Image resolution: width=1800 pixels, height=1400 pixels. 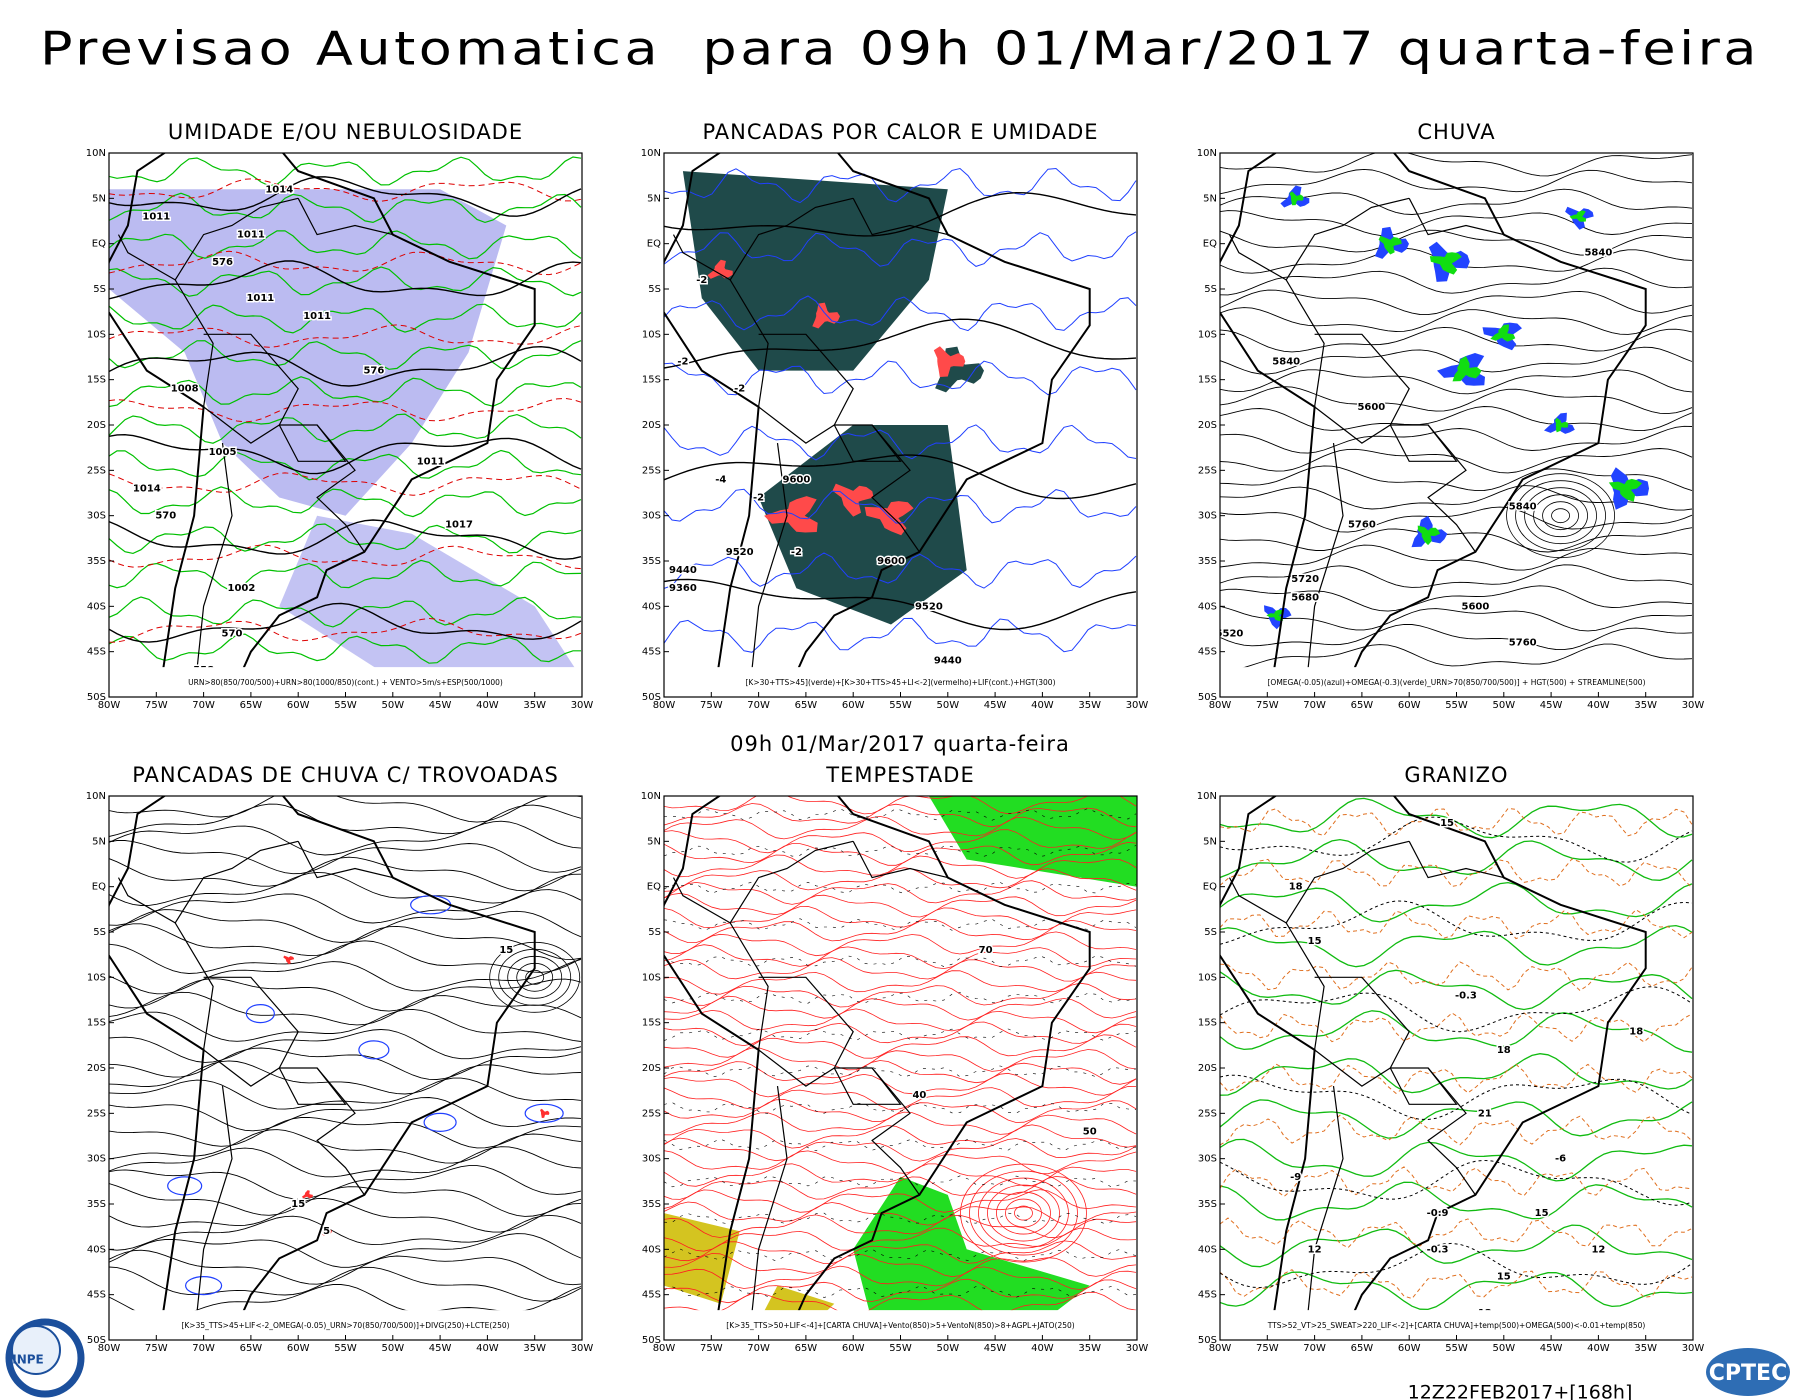 I want to click on contour-label: 9600, so click(x=797, y=479).